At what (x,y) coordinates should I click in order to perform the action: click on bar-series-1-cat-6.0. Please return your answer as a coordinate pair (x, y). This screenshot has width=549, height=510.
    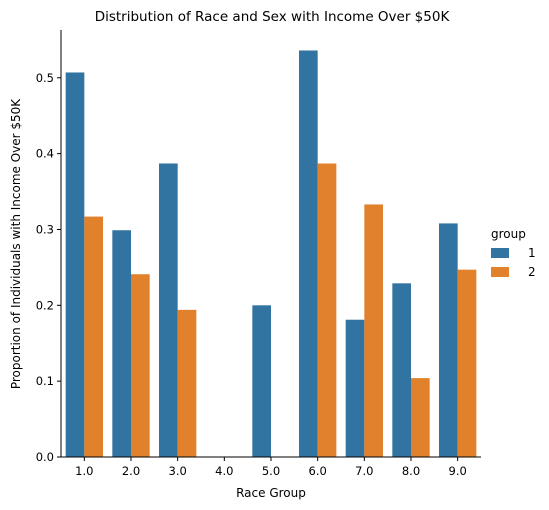
    Looking at the image, I should click on (308, 253).